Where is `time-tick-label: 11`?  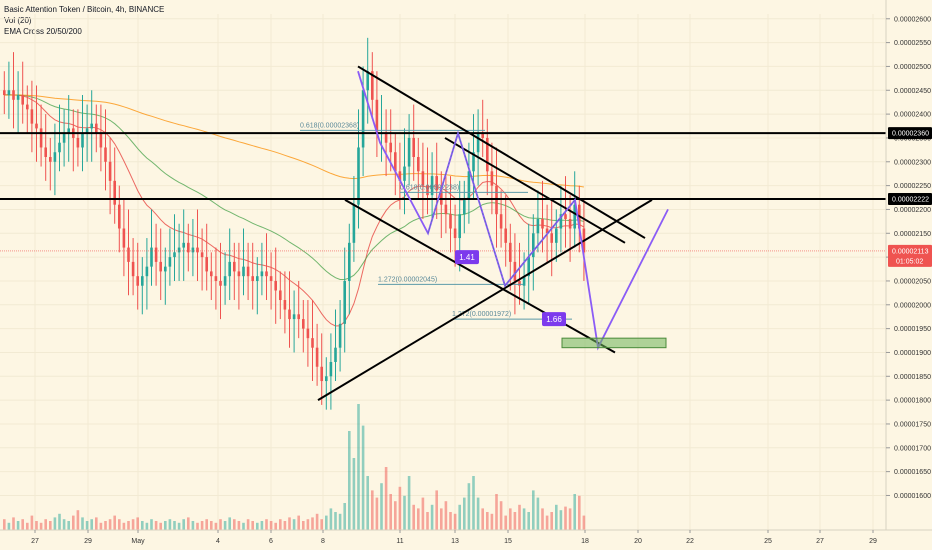
time-tick-label: 11 is located at coordinates (399, 541).